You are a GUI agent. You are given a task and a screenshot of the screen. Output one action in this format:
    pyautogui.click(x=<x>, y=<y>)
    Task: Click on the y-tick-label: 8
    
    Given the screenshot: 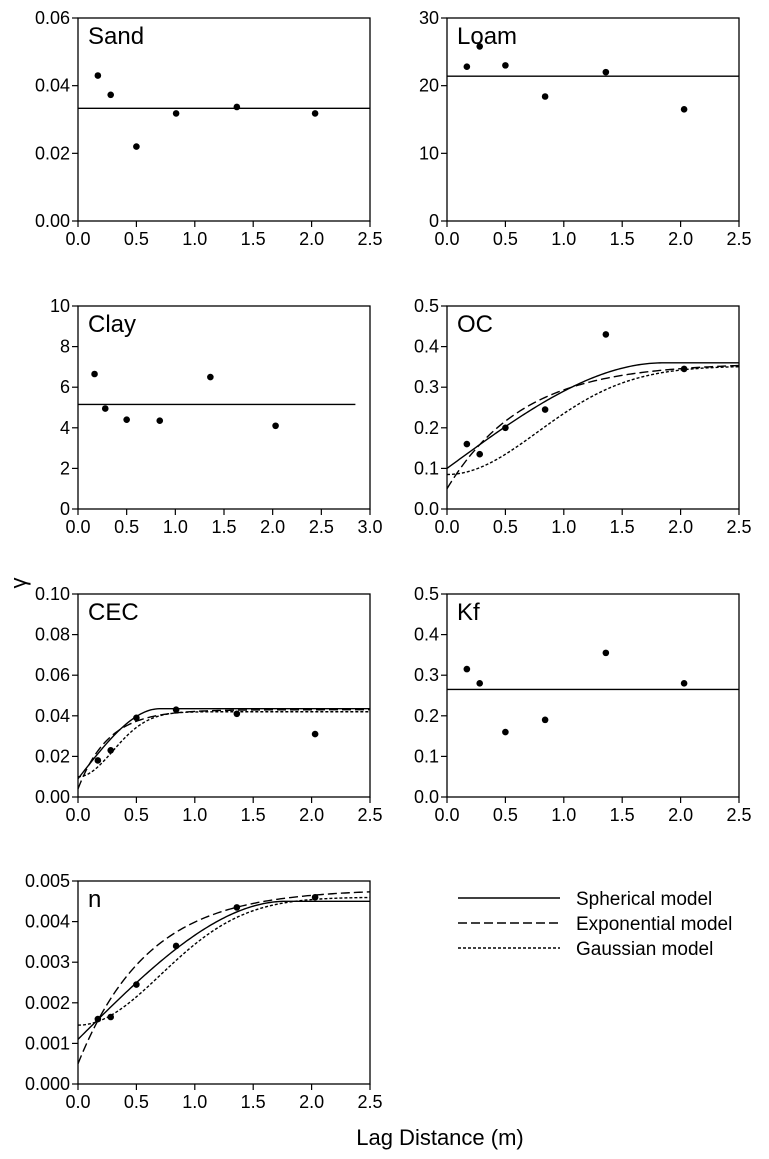 What is the action you would take?
    pyautogui.click(x=65, y=347)
    